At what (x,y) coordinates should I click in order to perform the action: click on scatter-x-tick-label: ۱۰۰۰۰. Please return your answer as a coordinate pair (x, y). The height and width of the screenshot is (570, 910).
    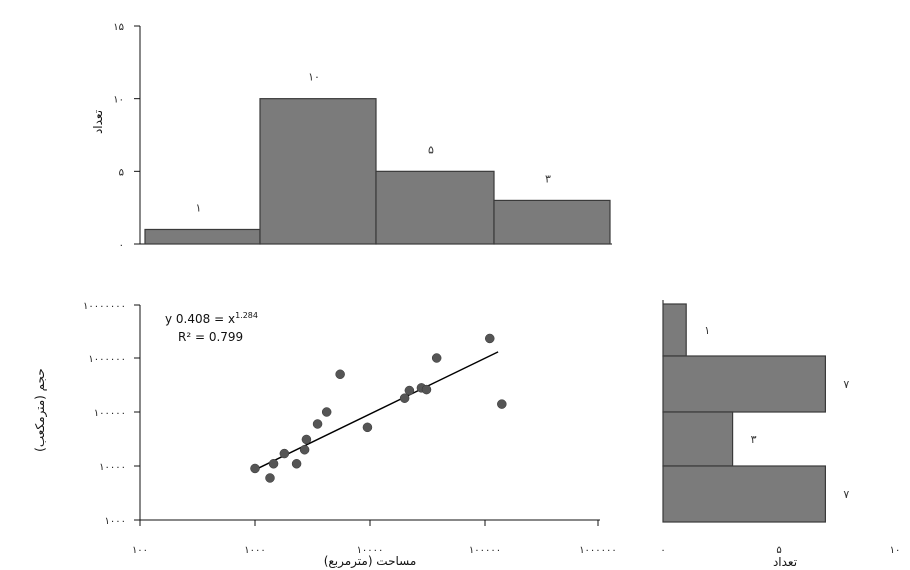
    Looking at the image, I should click on (370, 550).